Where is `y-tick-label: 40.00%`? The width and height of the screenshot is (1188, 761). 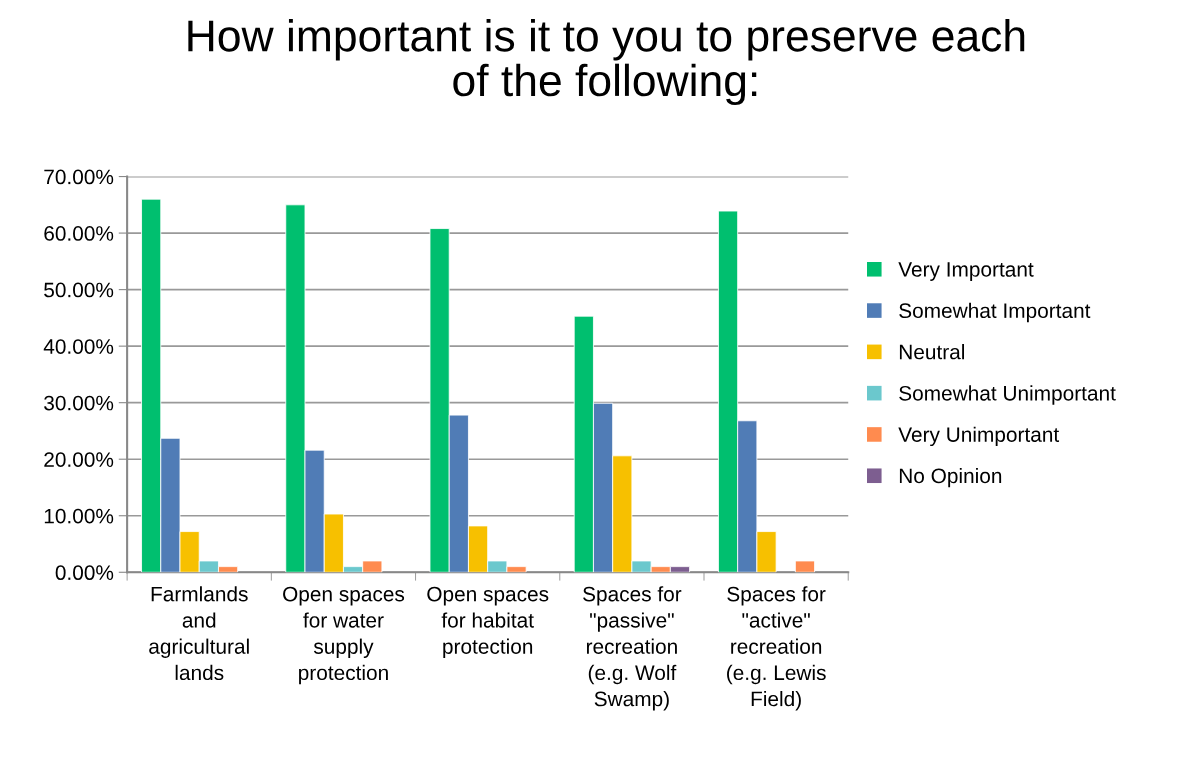 y-tick-label: 40.00% is located at coordinates (78, 346).